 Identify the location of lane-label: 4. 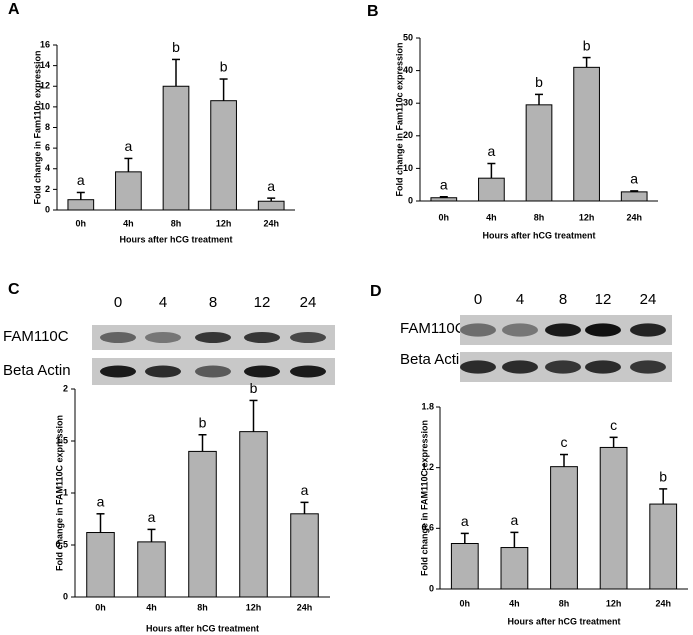
(520, 299).